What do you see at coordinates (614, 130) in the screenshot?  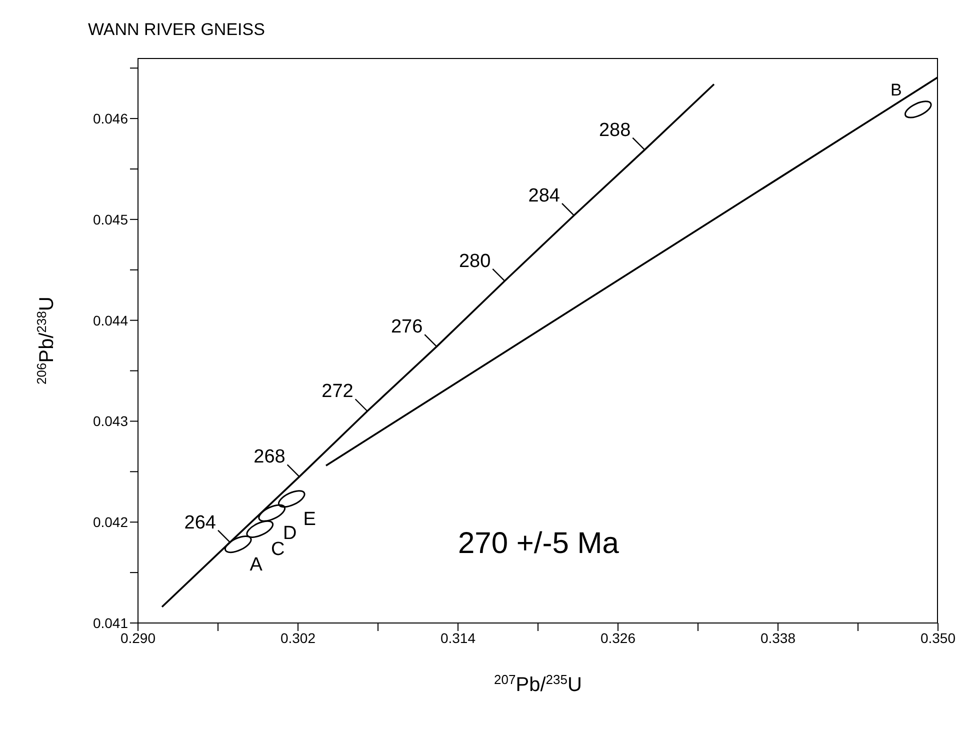 I see `annotation: 288` at bounding box center [614, 130].